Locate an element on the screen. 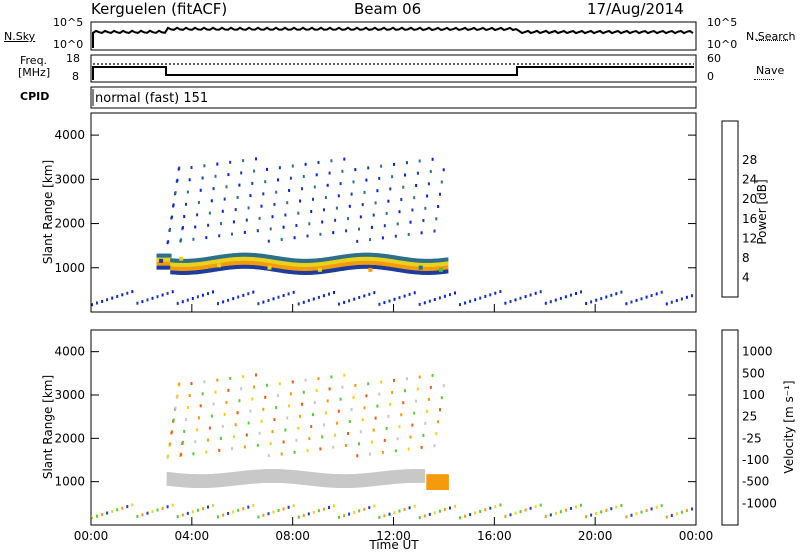 Image resolution: width=800 pixels, height=554 pixels. x-tick-label: 04:00 is located at coordinates (192, 536).